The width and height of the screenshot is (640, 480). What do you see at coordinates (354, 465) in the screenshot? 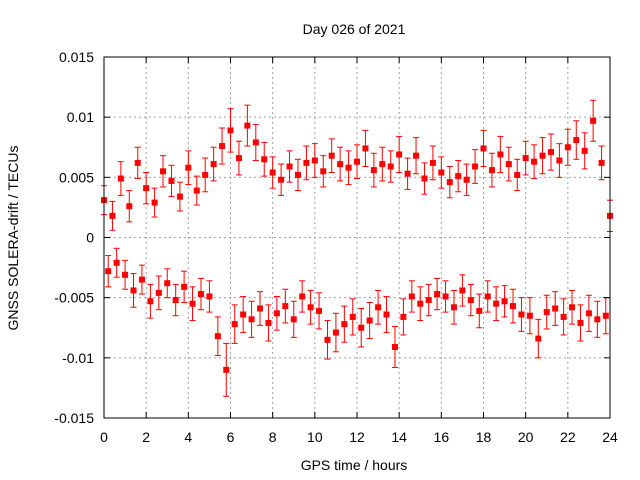
I see `x-axis-title: GPS time / hours` at bounding box center [354, 465].